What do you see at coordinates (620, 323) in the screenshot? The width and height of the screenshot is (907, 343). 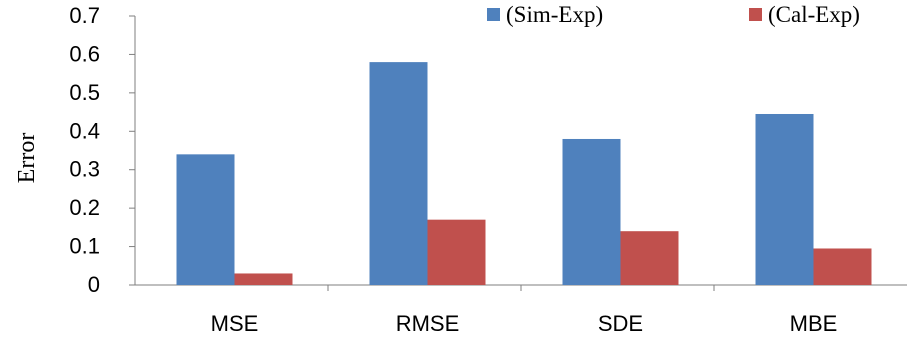 I see `x-category-label: SDE` at bounding box center [620, 323].